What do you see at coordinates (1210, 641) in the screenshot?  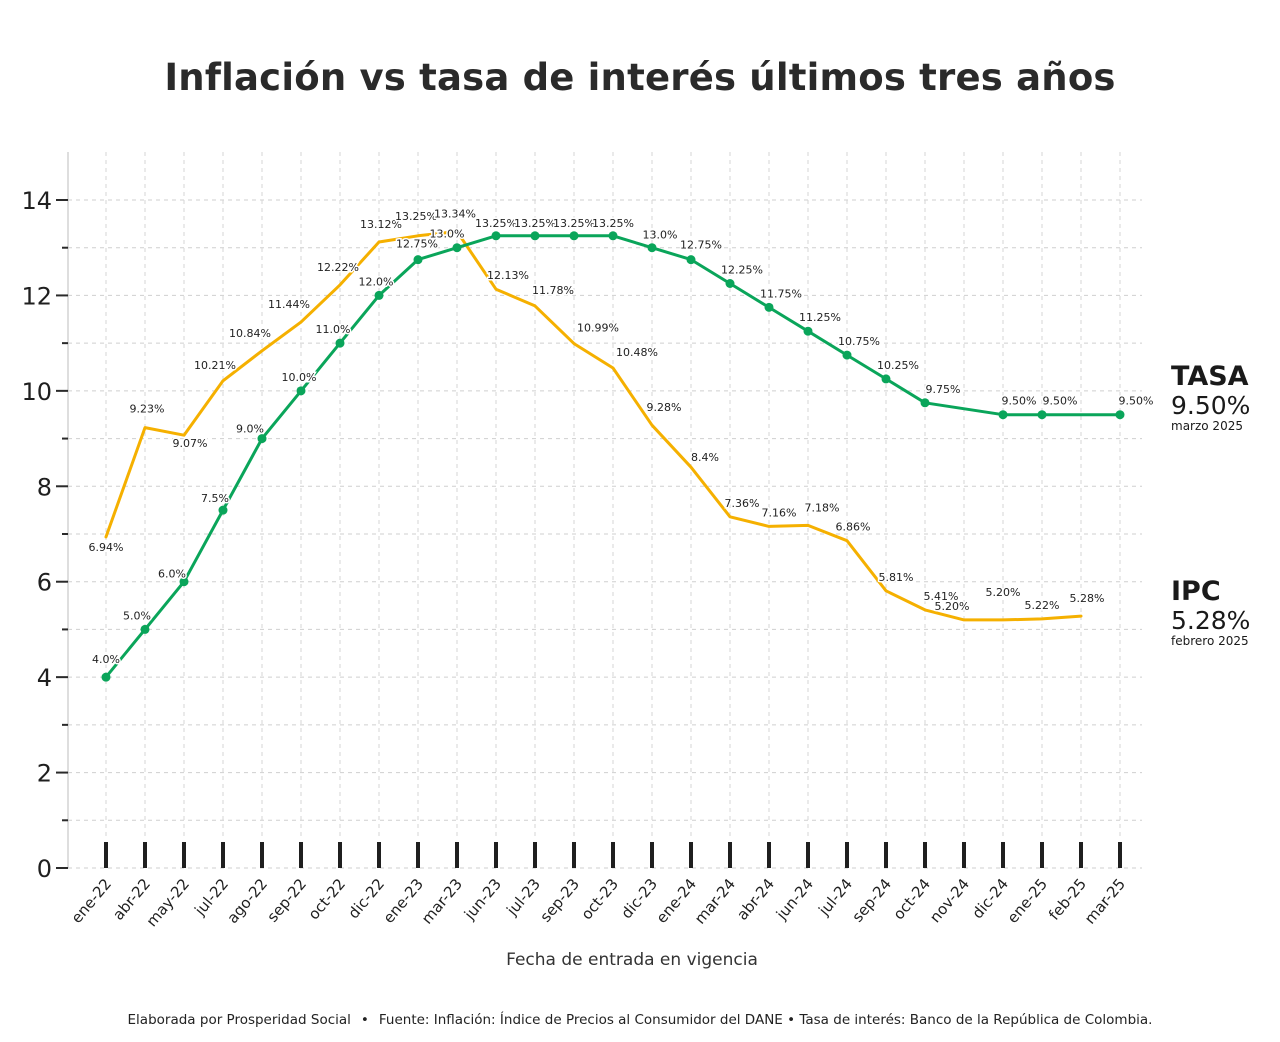 I see `ipc-summary-date: febrero 2025` at bounding box center [1210, 641].